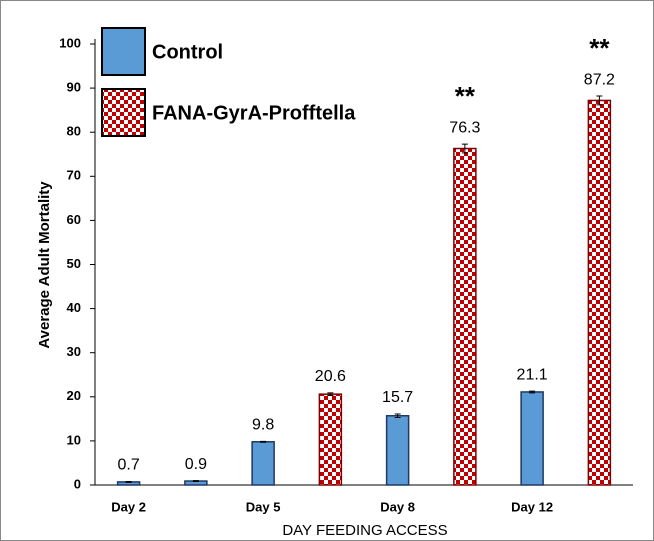 The image size is (654, 541). What do you see at coordinates (74, 263) in the screenshot?
I see `y-tick-label: 50` at bounding box center [74, 263].